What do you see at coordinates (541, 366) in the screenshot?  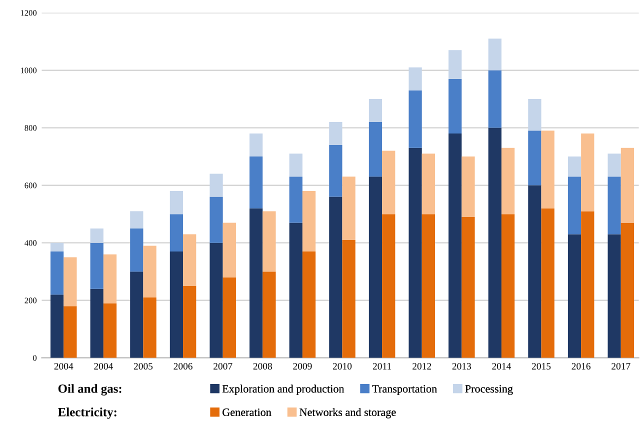 I see `x-tick-label: 2015` at bounding box center [541, 366].